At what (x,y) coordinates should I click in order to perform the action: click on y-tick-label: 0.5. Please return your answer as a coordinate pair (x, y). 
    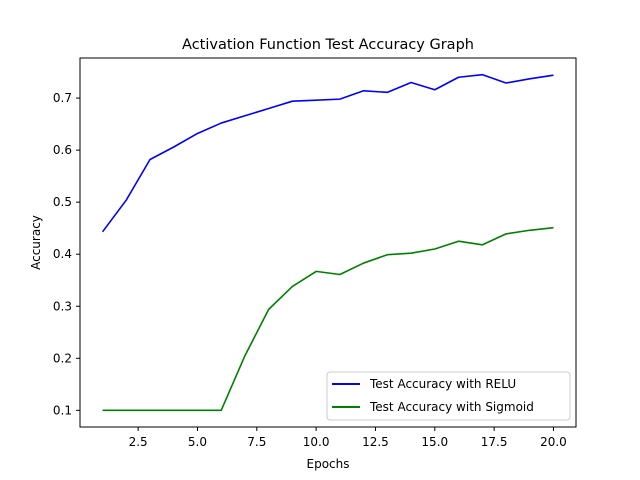
    Looking at the image, I should click on (62, 202).